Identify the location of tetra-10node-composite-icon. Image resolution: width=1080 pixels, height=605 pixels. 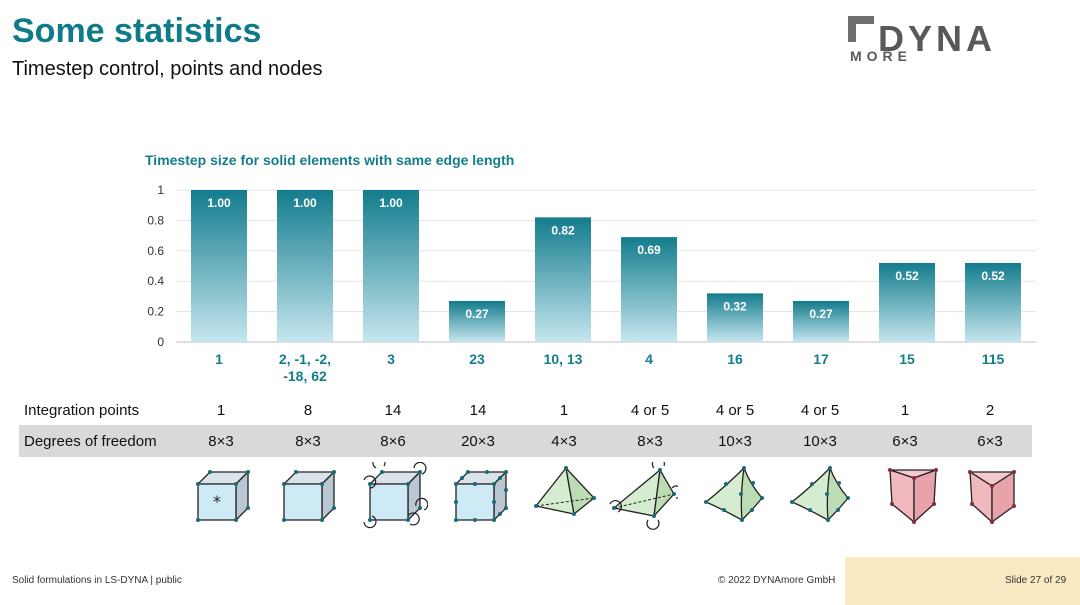
(821, 496).